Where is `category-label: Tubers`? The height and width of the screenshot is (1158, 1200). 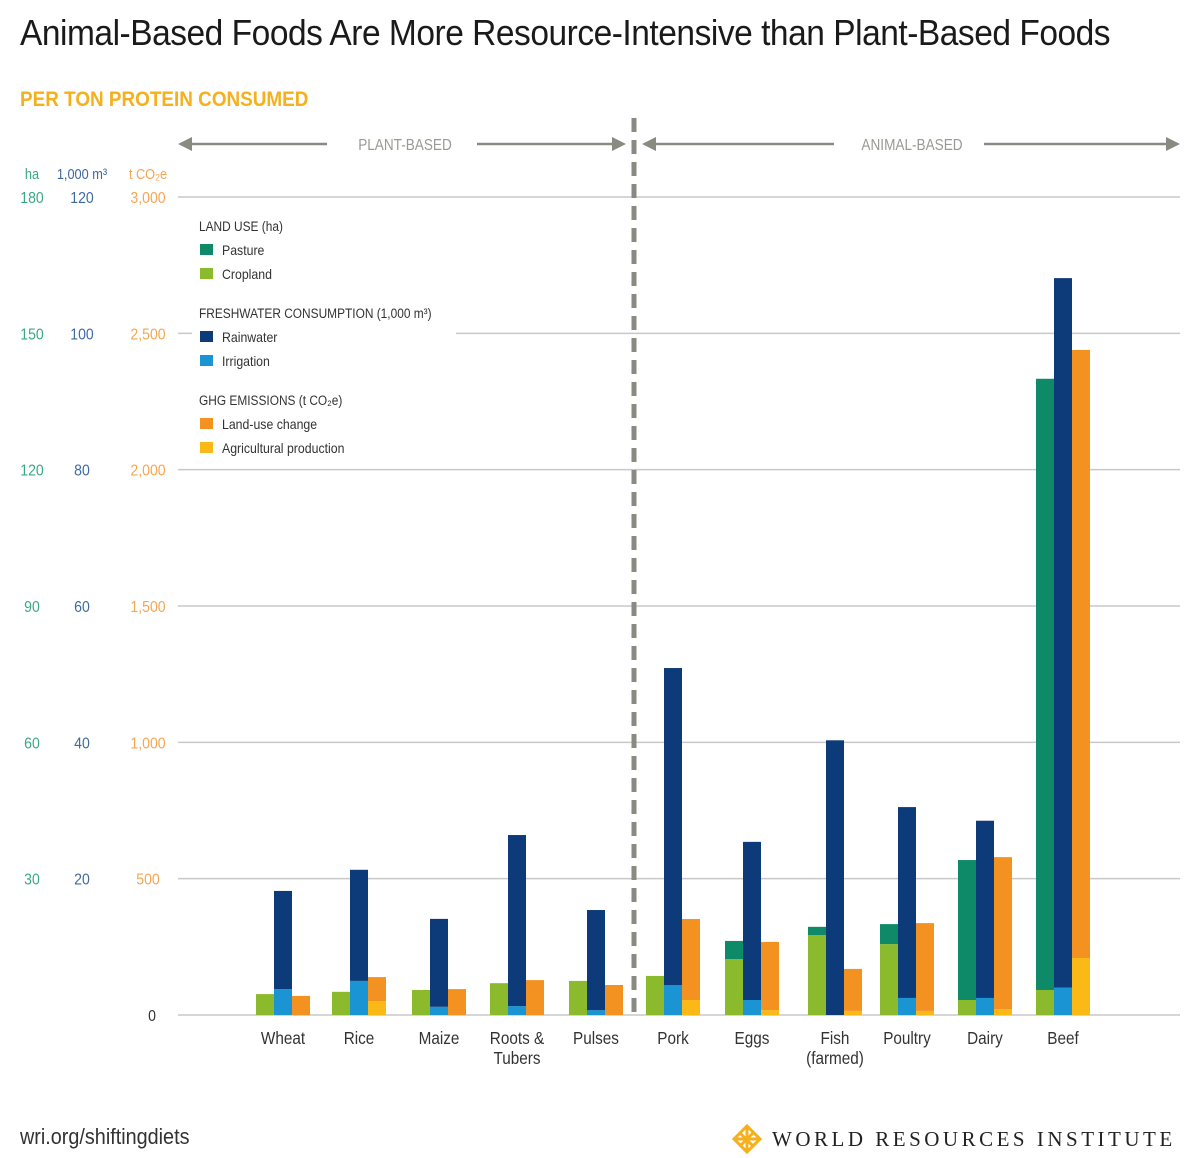
category-label: Tubers is located at coordinates (516, 1058).